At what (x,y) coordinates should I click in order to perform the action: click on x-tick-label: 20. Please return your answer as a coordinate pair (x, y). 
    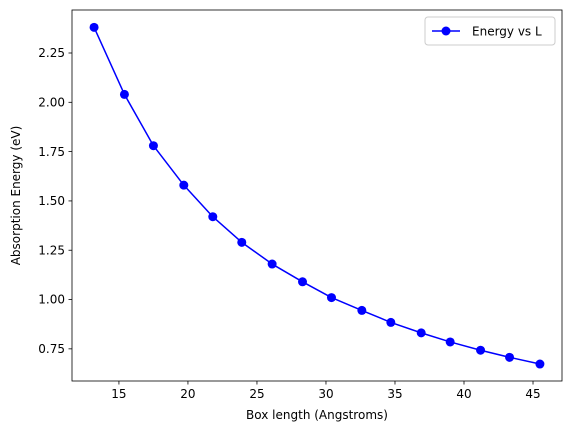
    Looking at the image, I should click on (187, 394).